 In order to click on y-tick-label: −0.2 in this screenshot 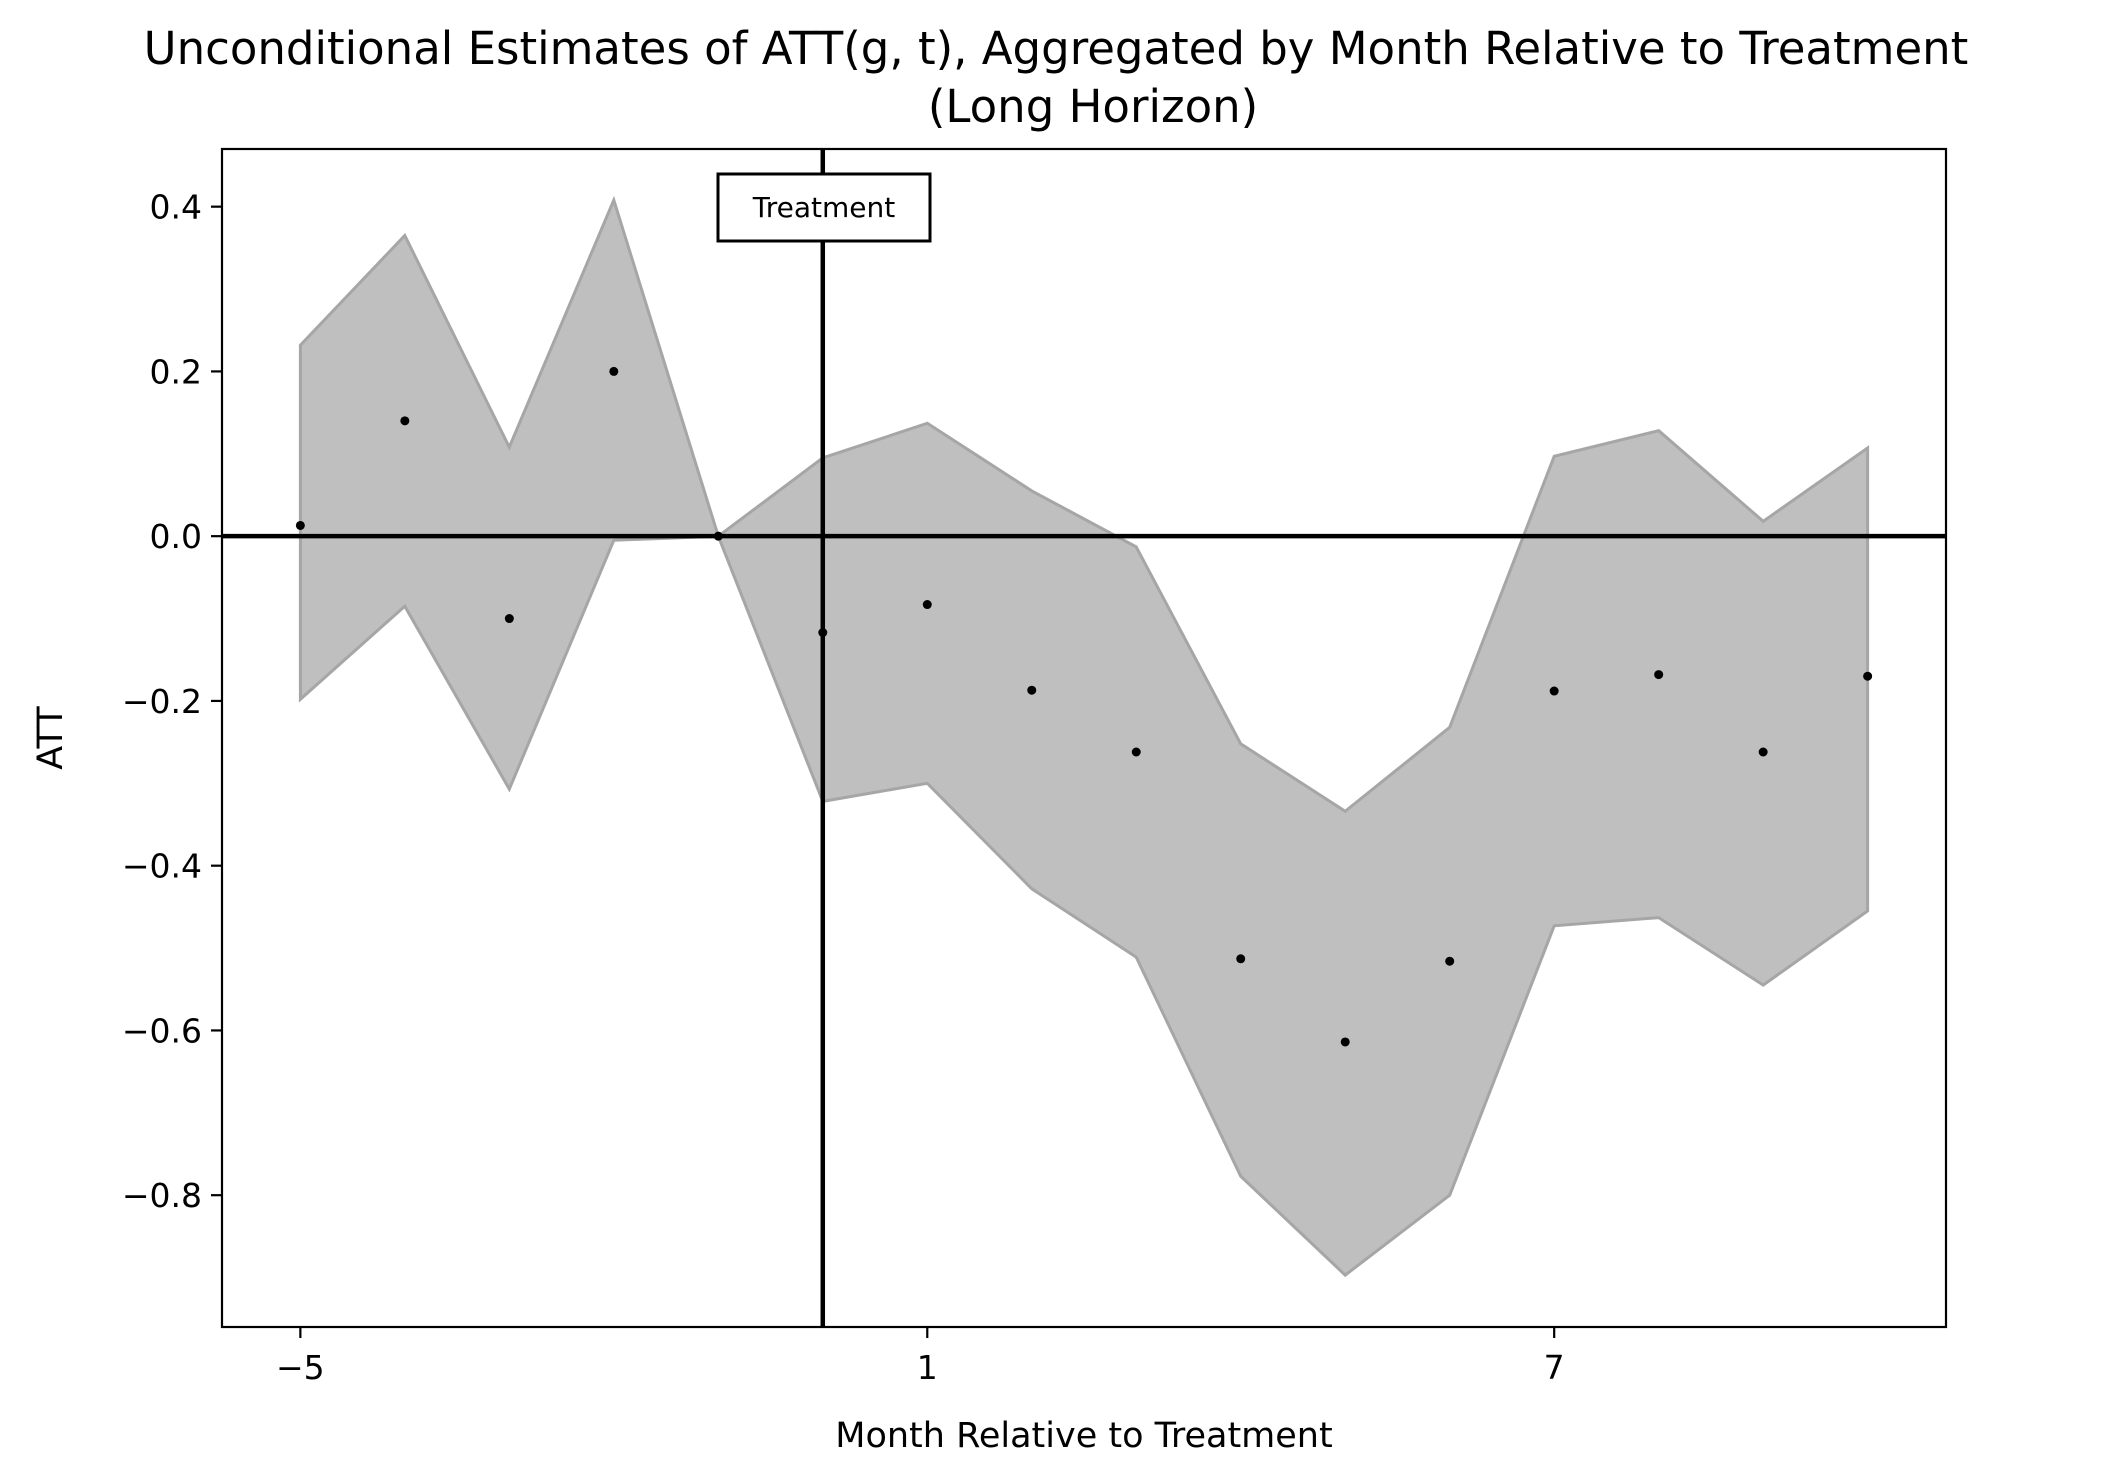, I will do `click(162, 701)`.